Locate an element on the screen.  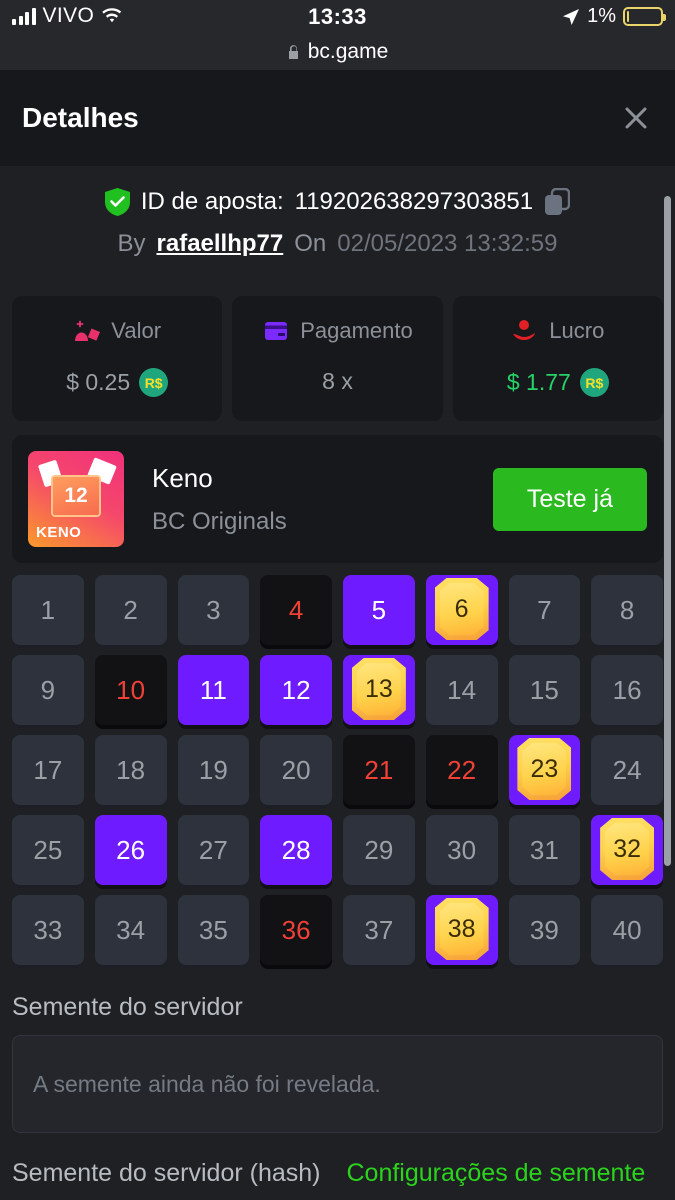
url-bar: bc.game is located at coordinates (337, 52).